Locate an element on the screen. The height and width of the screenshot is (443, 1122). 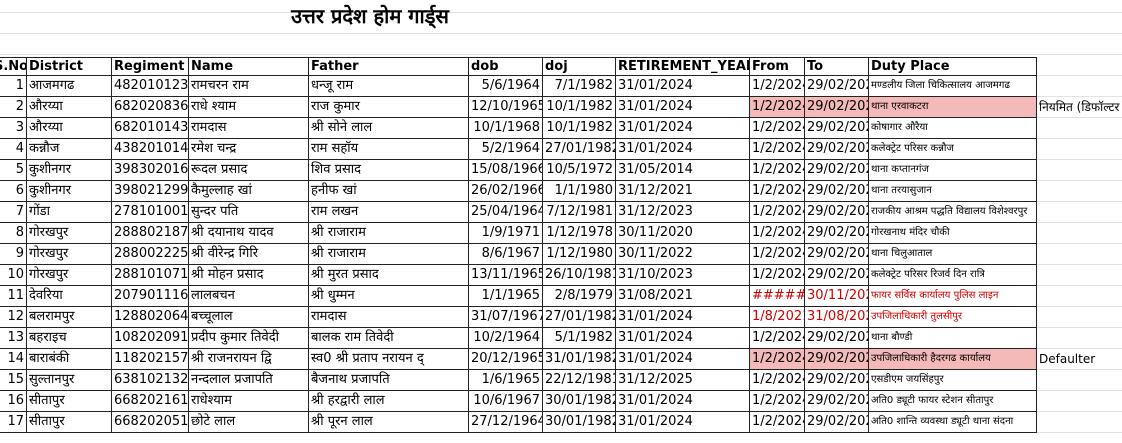
table-cell: श्री मोहन प्रसाद is located at coordinates (249, 275).